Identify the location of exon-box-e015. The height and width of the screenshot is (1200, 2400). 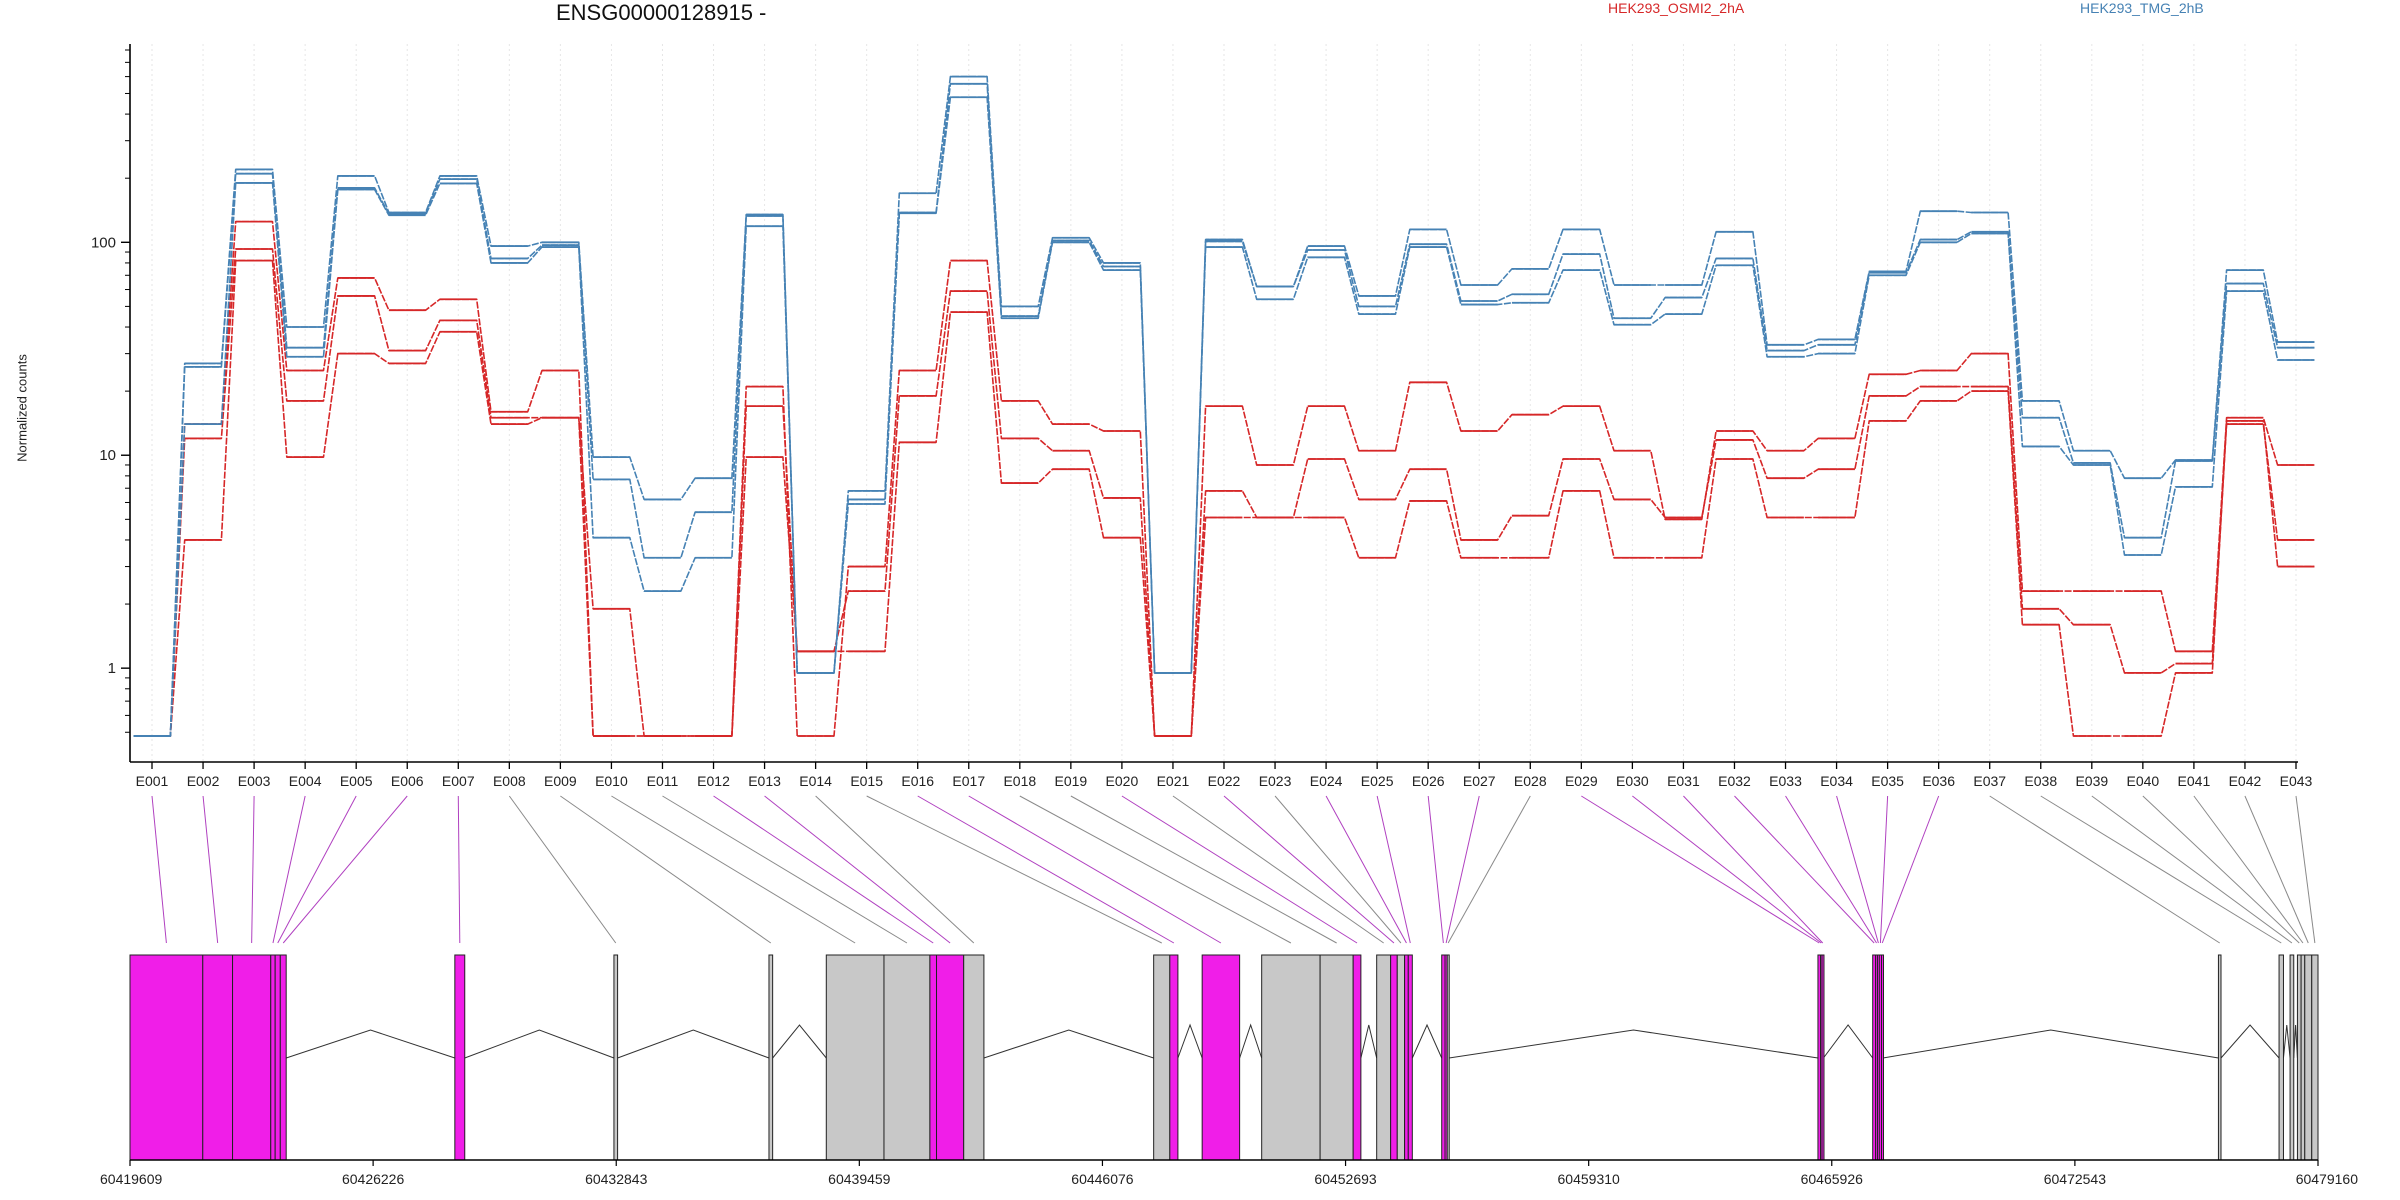
(1162, 1057).